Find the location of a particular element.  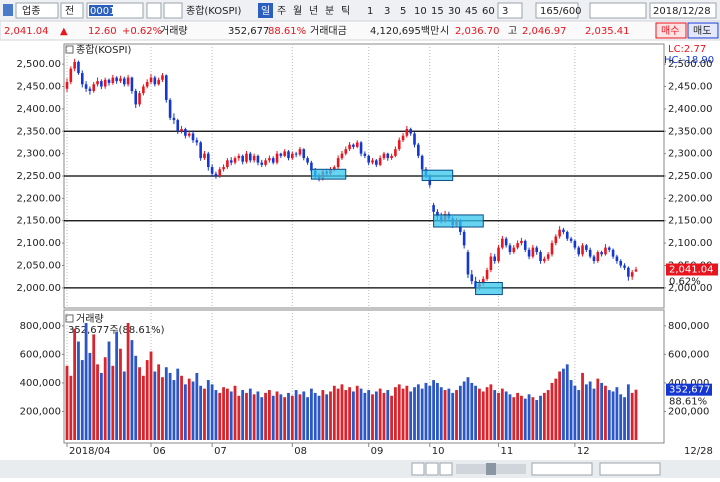

period: 월 is located at coordinates (297, 11).